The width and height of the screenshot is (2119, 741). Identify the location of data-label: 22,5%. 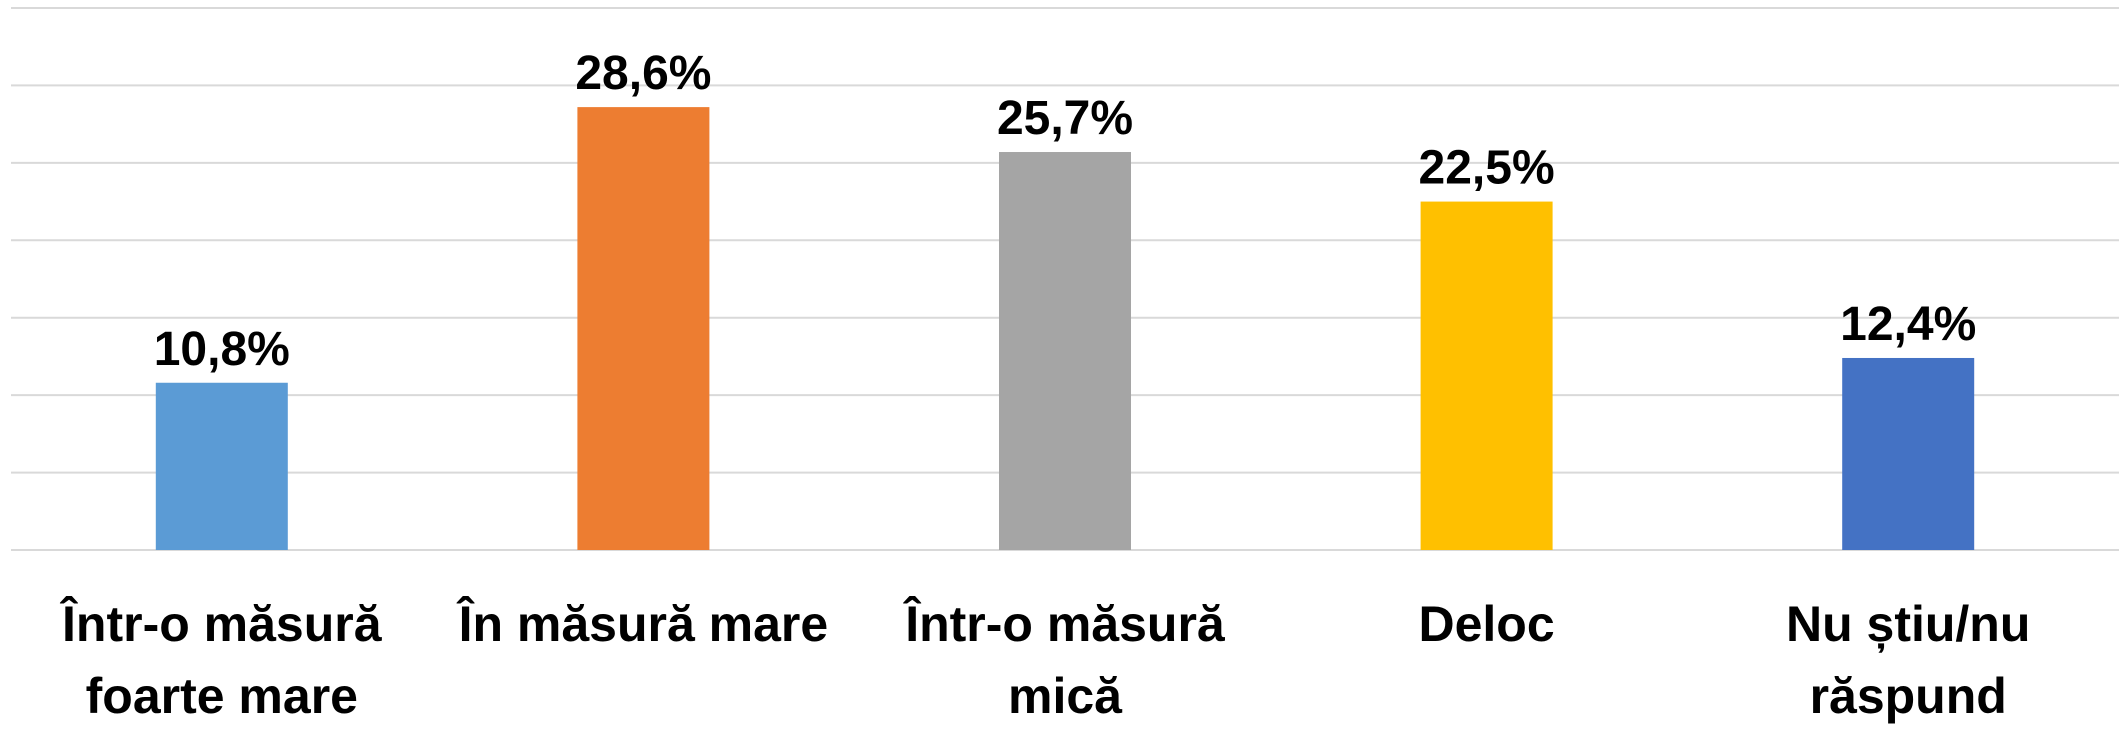
(1487, 168).